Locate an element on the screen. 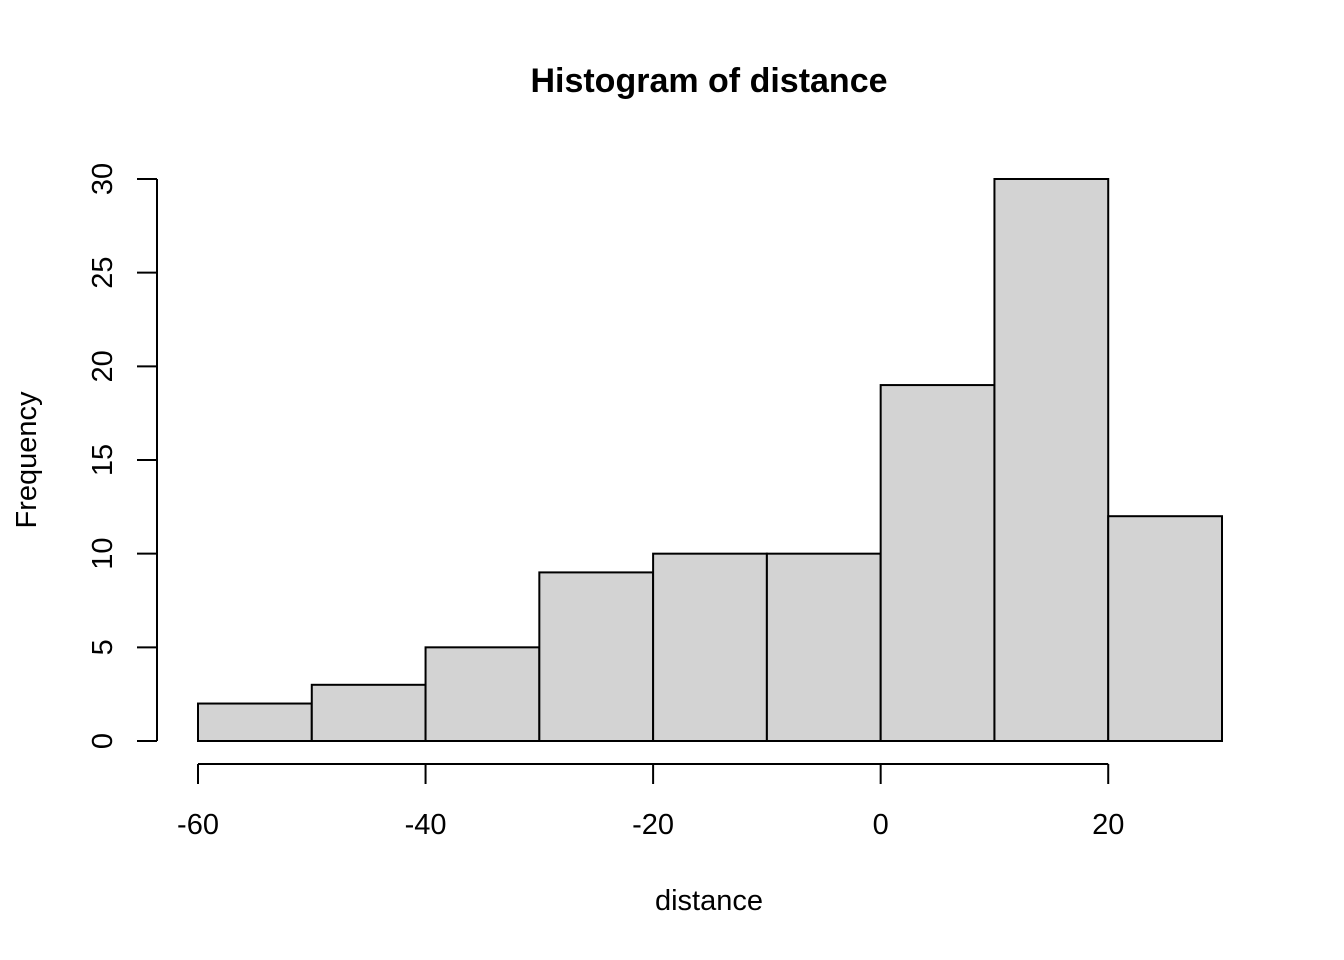  y-tick-label-6: 30 is located at coordinates (103, 179).